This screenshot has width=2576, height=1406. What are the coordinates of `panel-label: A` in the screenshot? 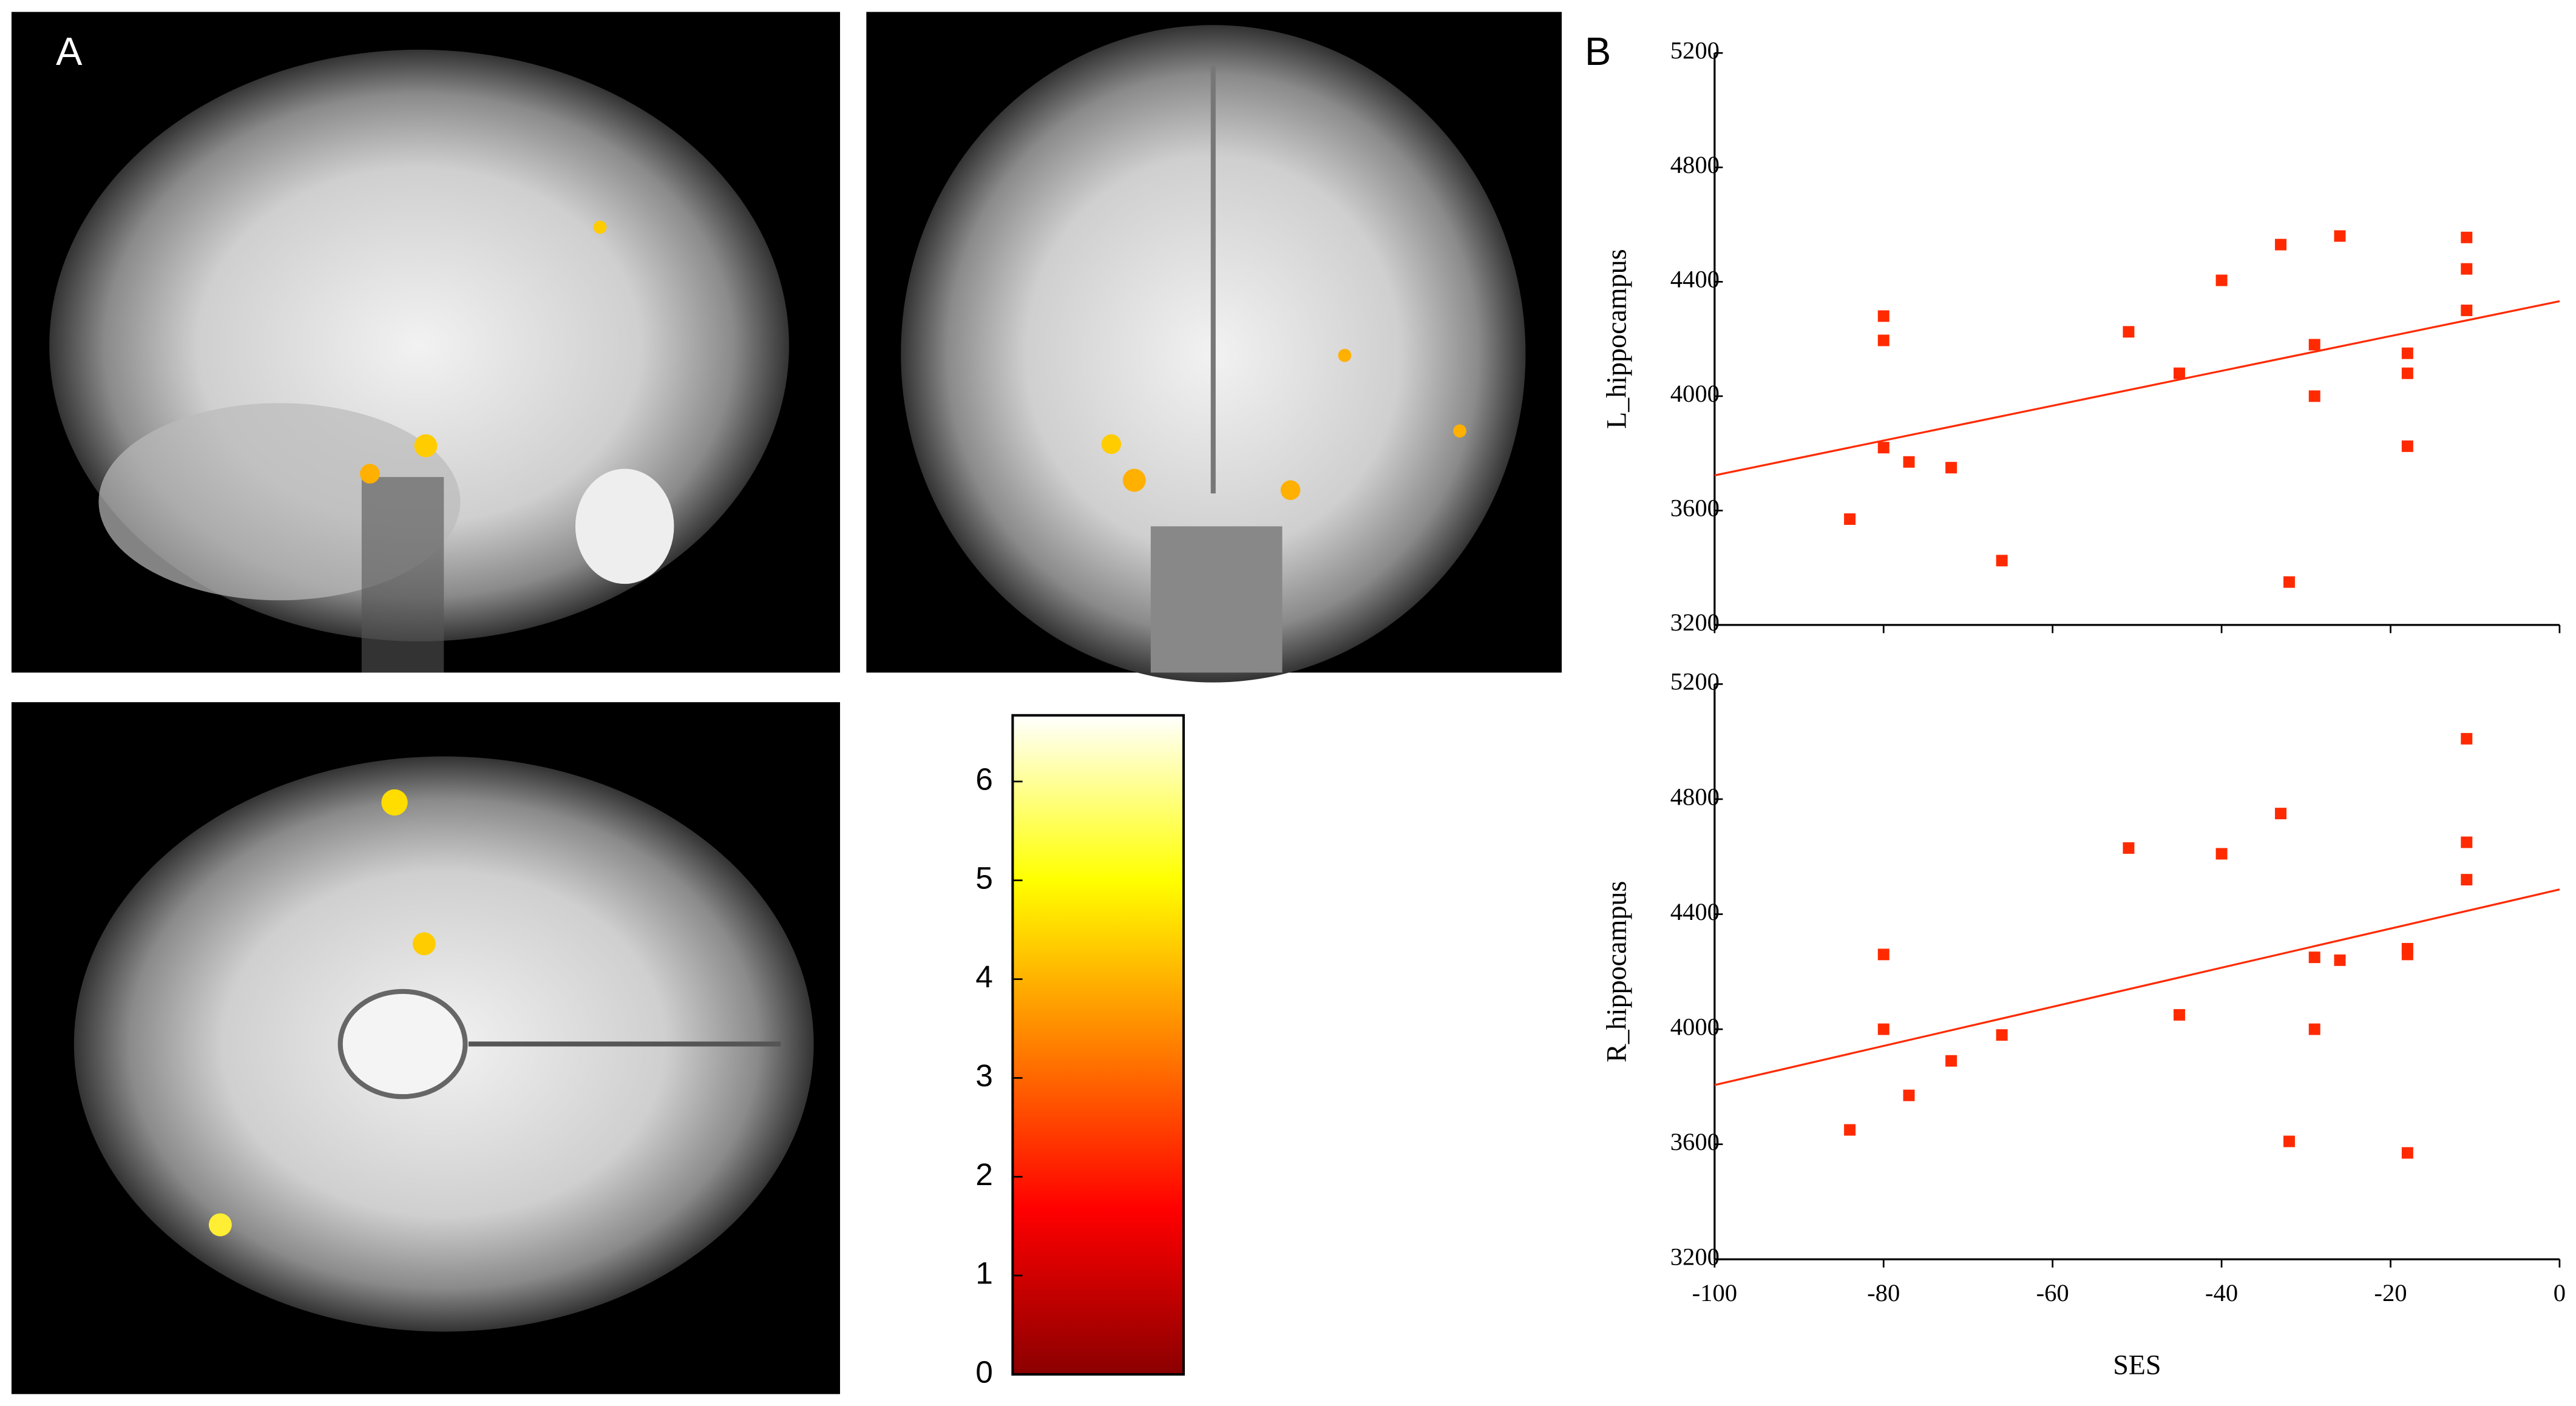 It's located at (69, 51).